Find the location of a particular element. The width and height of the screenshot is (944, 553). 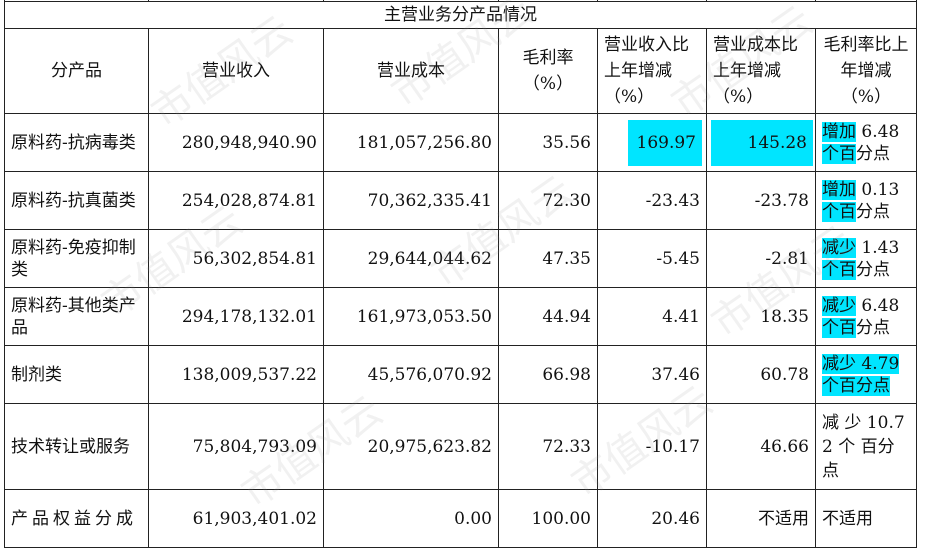

rev-change-cell: 37.46 is located at coordinates (652, 374).